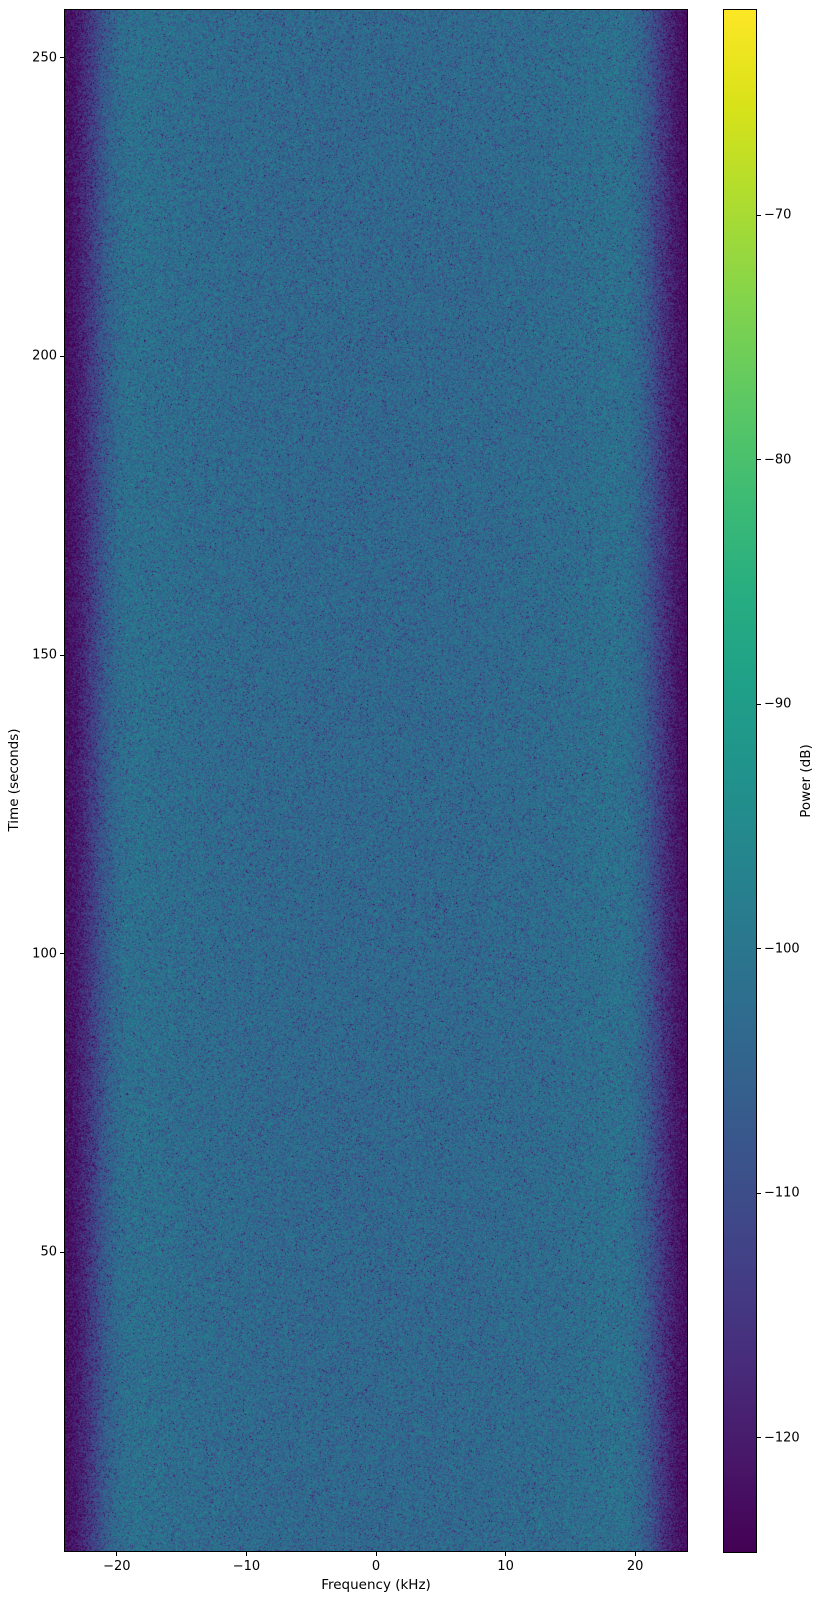 This screenshot has height=1603, width=832. What do you see at coordinates (778, 215) in the screenshot?
I see `colorbar-tick-label: −70` at bounding box center [778, 215].